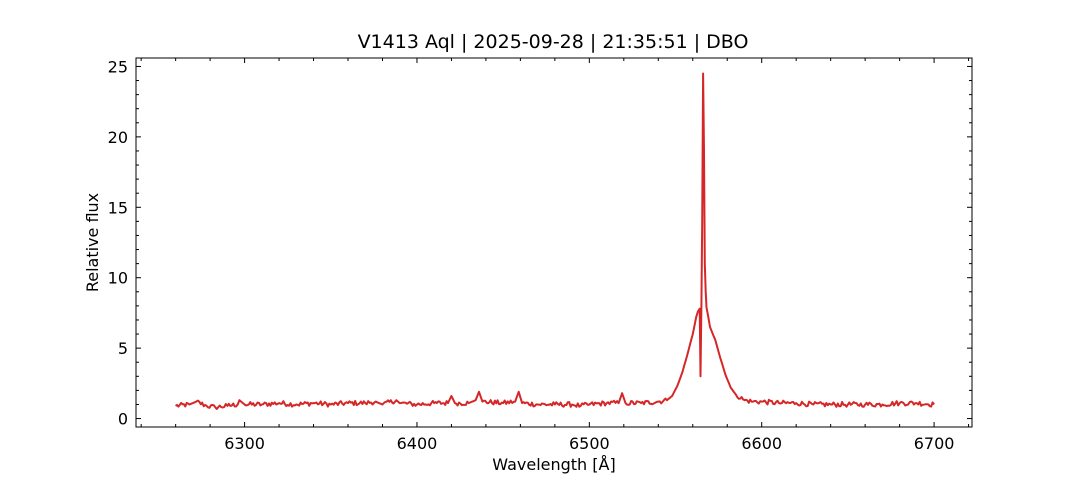 Image resolution: width=1080 pixels, height=480 pixels. What do you see at coordinates (92, 242) in the screenshot?
I see `y-axis-label: Relative flux` at bounding box center [92, 242].